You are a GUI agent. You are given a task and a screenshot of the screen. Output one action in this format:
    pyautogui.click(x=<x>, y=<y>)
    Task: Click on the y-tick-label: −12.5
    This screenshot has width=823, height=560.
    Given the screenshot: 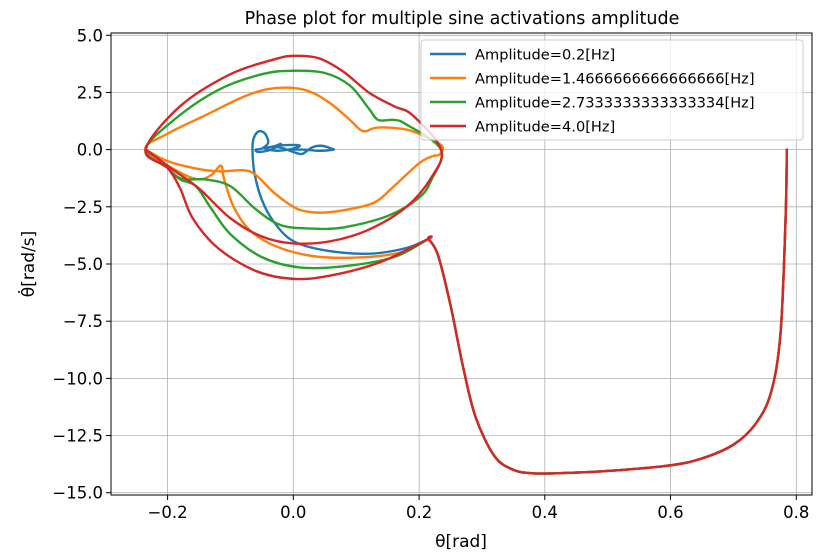 What is the action you would take?
    pyautogui.click(x=77, y=436)
    